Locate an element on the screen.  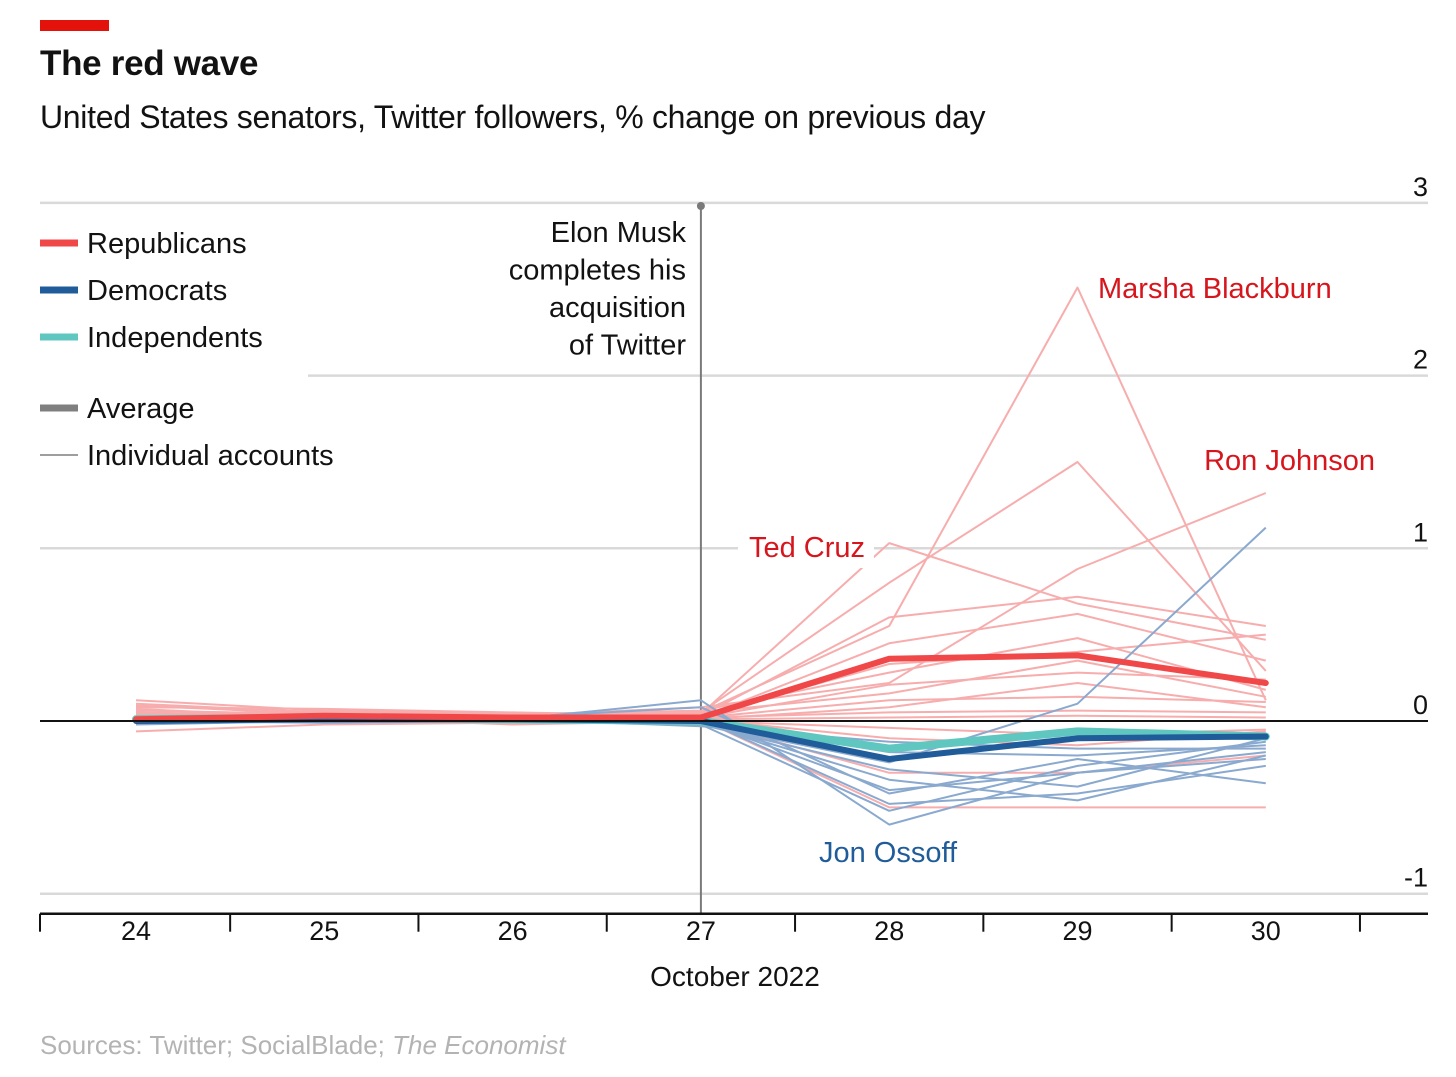
legend-item-republicans: Republicans is located at coordinates (143, 244).